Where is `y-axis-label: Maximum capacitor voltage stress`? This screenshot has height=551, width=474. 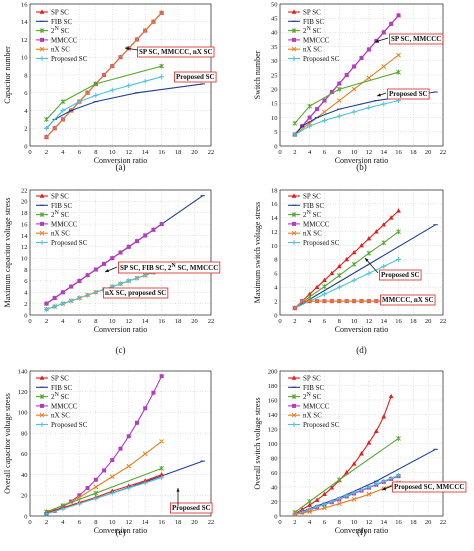 y-axis-label: Maximum capacitor voltage stress is located at coordinates (7, 253).